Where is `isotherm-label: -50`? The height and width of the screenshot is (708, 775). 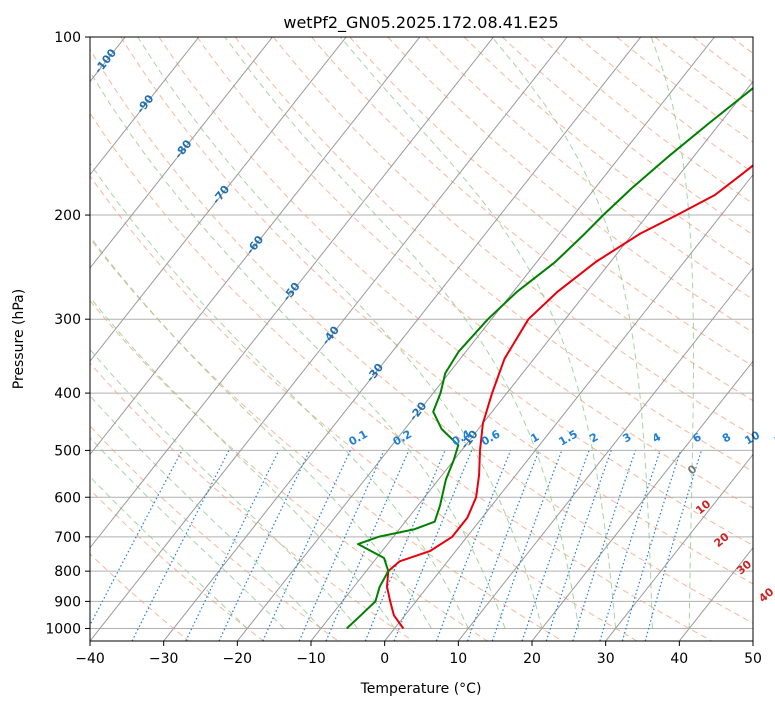 isotherm-label: -50 is located at coordinates (291, 292).